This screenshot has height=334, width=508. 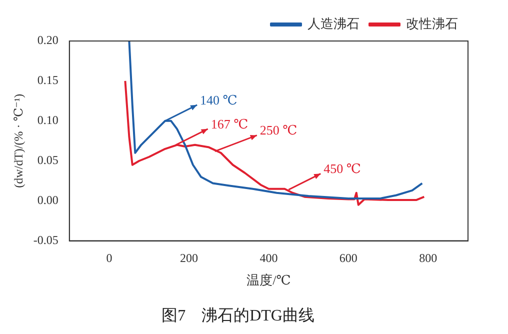 I want to click on y-tick-label: 0.10, so click(x=47, y=120).